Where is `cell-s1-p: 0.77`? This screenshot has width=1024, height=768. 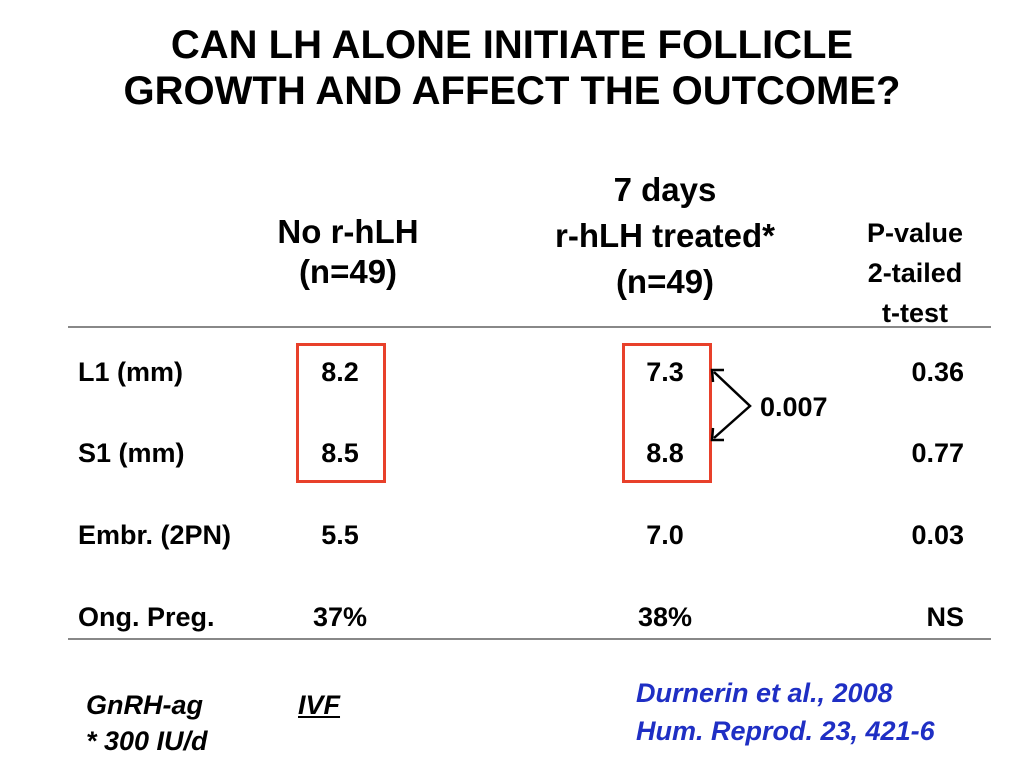
cell-s1-p: 0.77 is located at coordinates (937, 453).